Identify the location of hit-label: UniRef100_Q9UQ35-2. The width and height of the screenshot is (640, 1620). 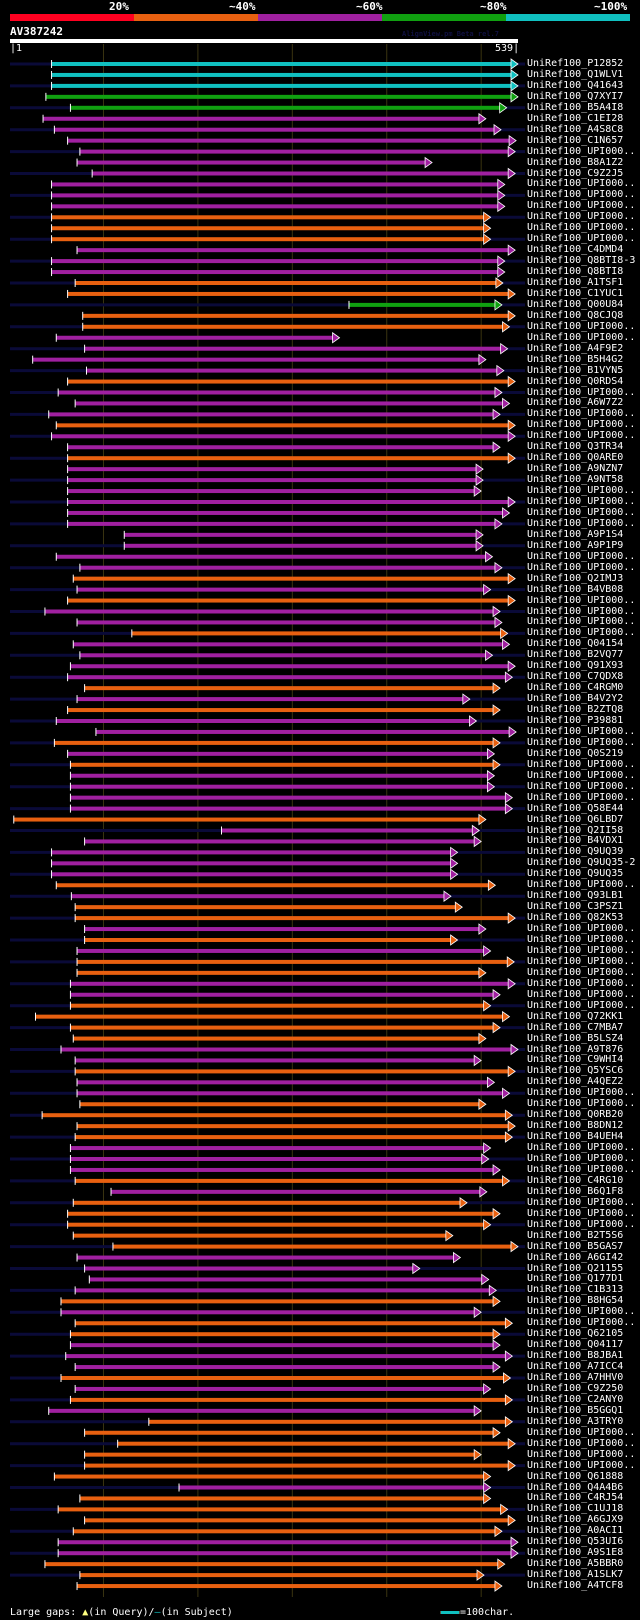
(581, 863).